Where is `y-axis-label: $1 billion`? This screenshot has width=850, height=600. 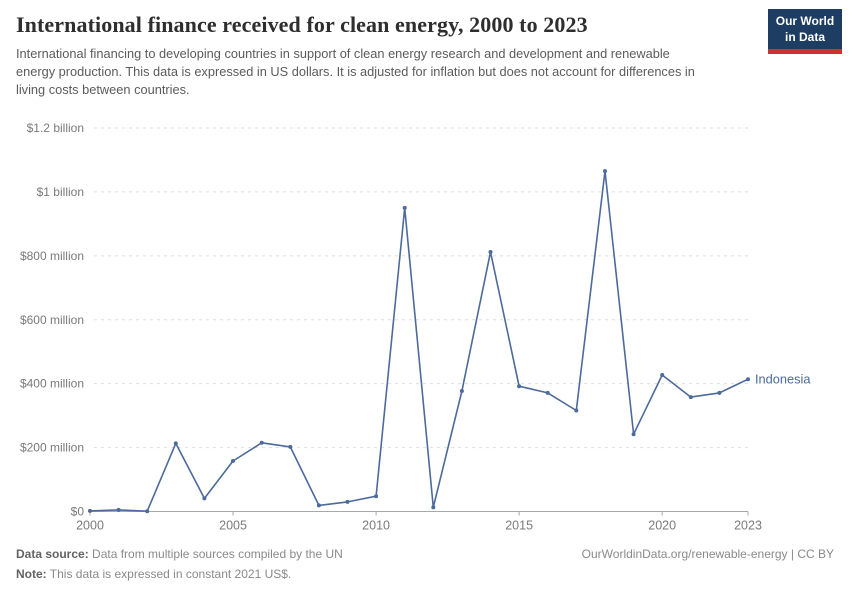 y-axis-label: $1 billion is located at coordinates (60, 192).